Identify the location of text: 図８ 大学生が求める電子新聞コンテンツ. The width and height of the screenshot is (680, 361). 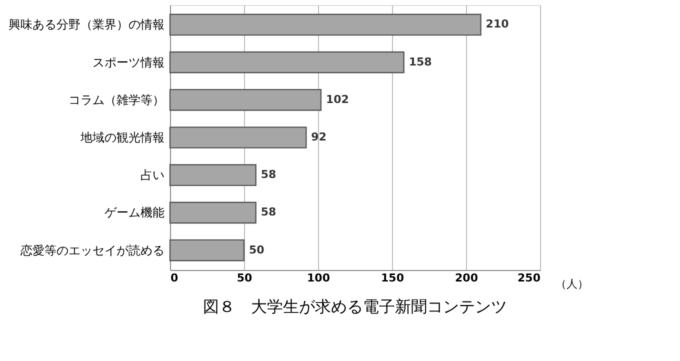
(355, 306).